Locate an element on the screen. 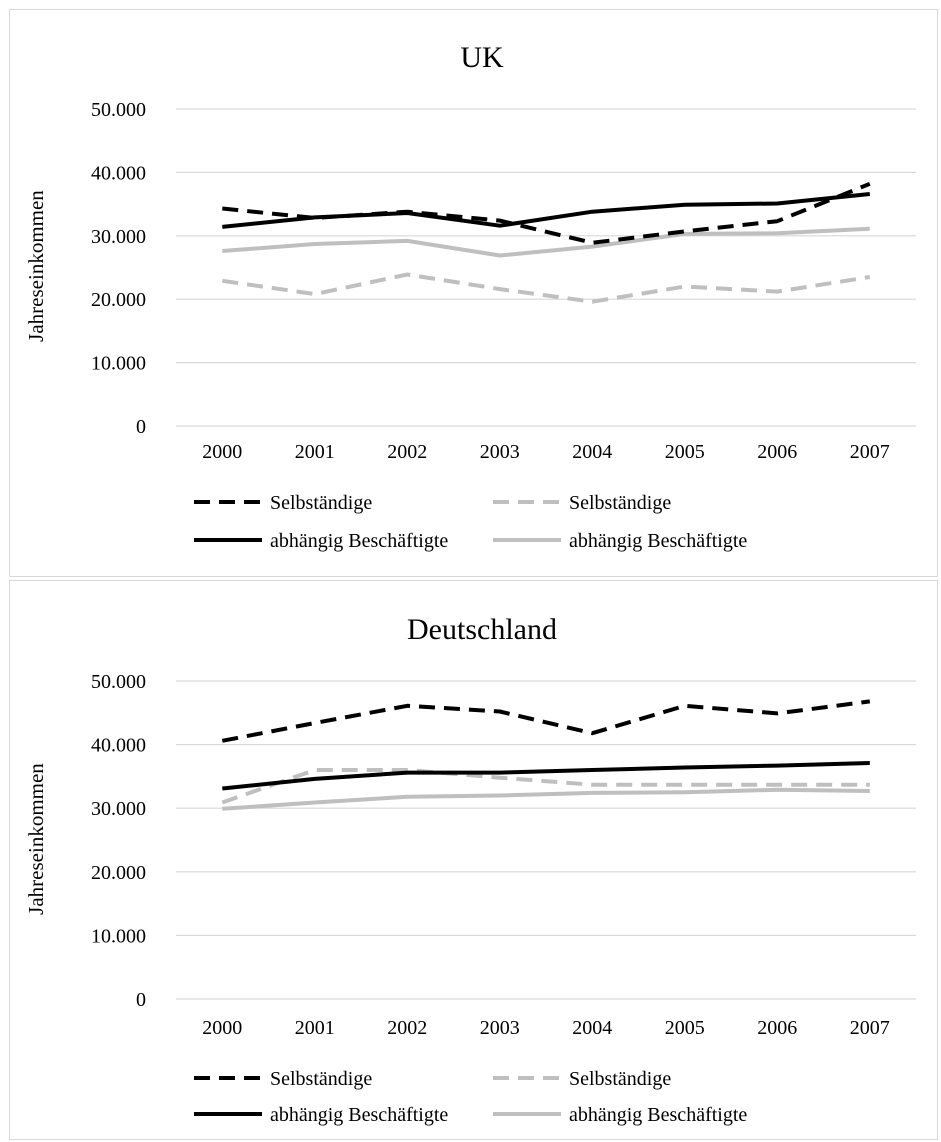  chart-title: Deutschland is located at coordinates (482, 629).